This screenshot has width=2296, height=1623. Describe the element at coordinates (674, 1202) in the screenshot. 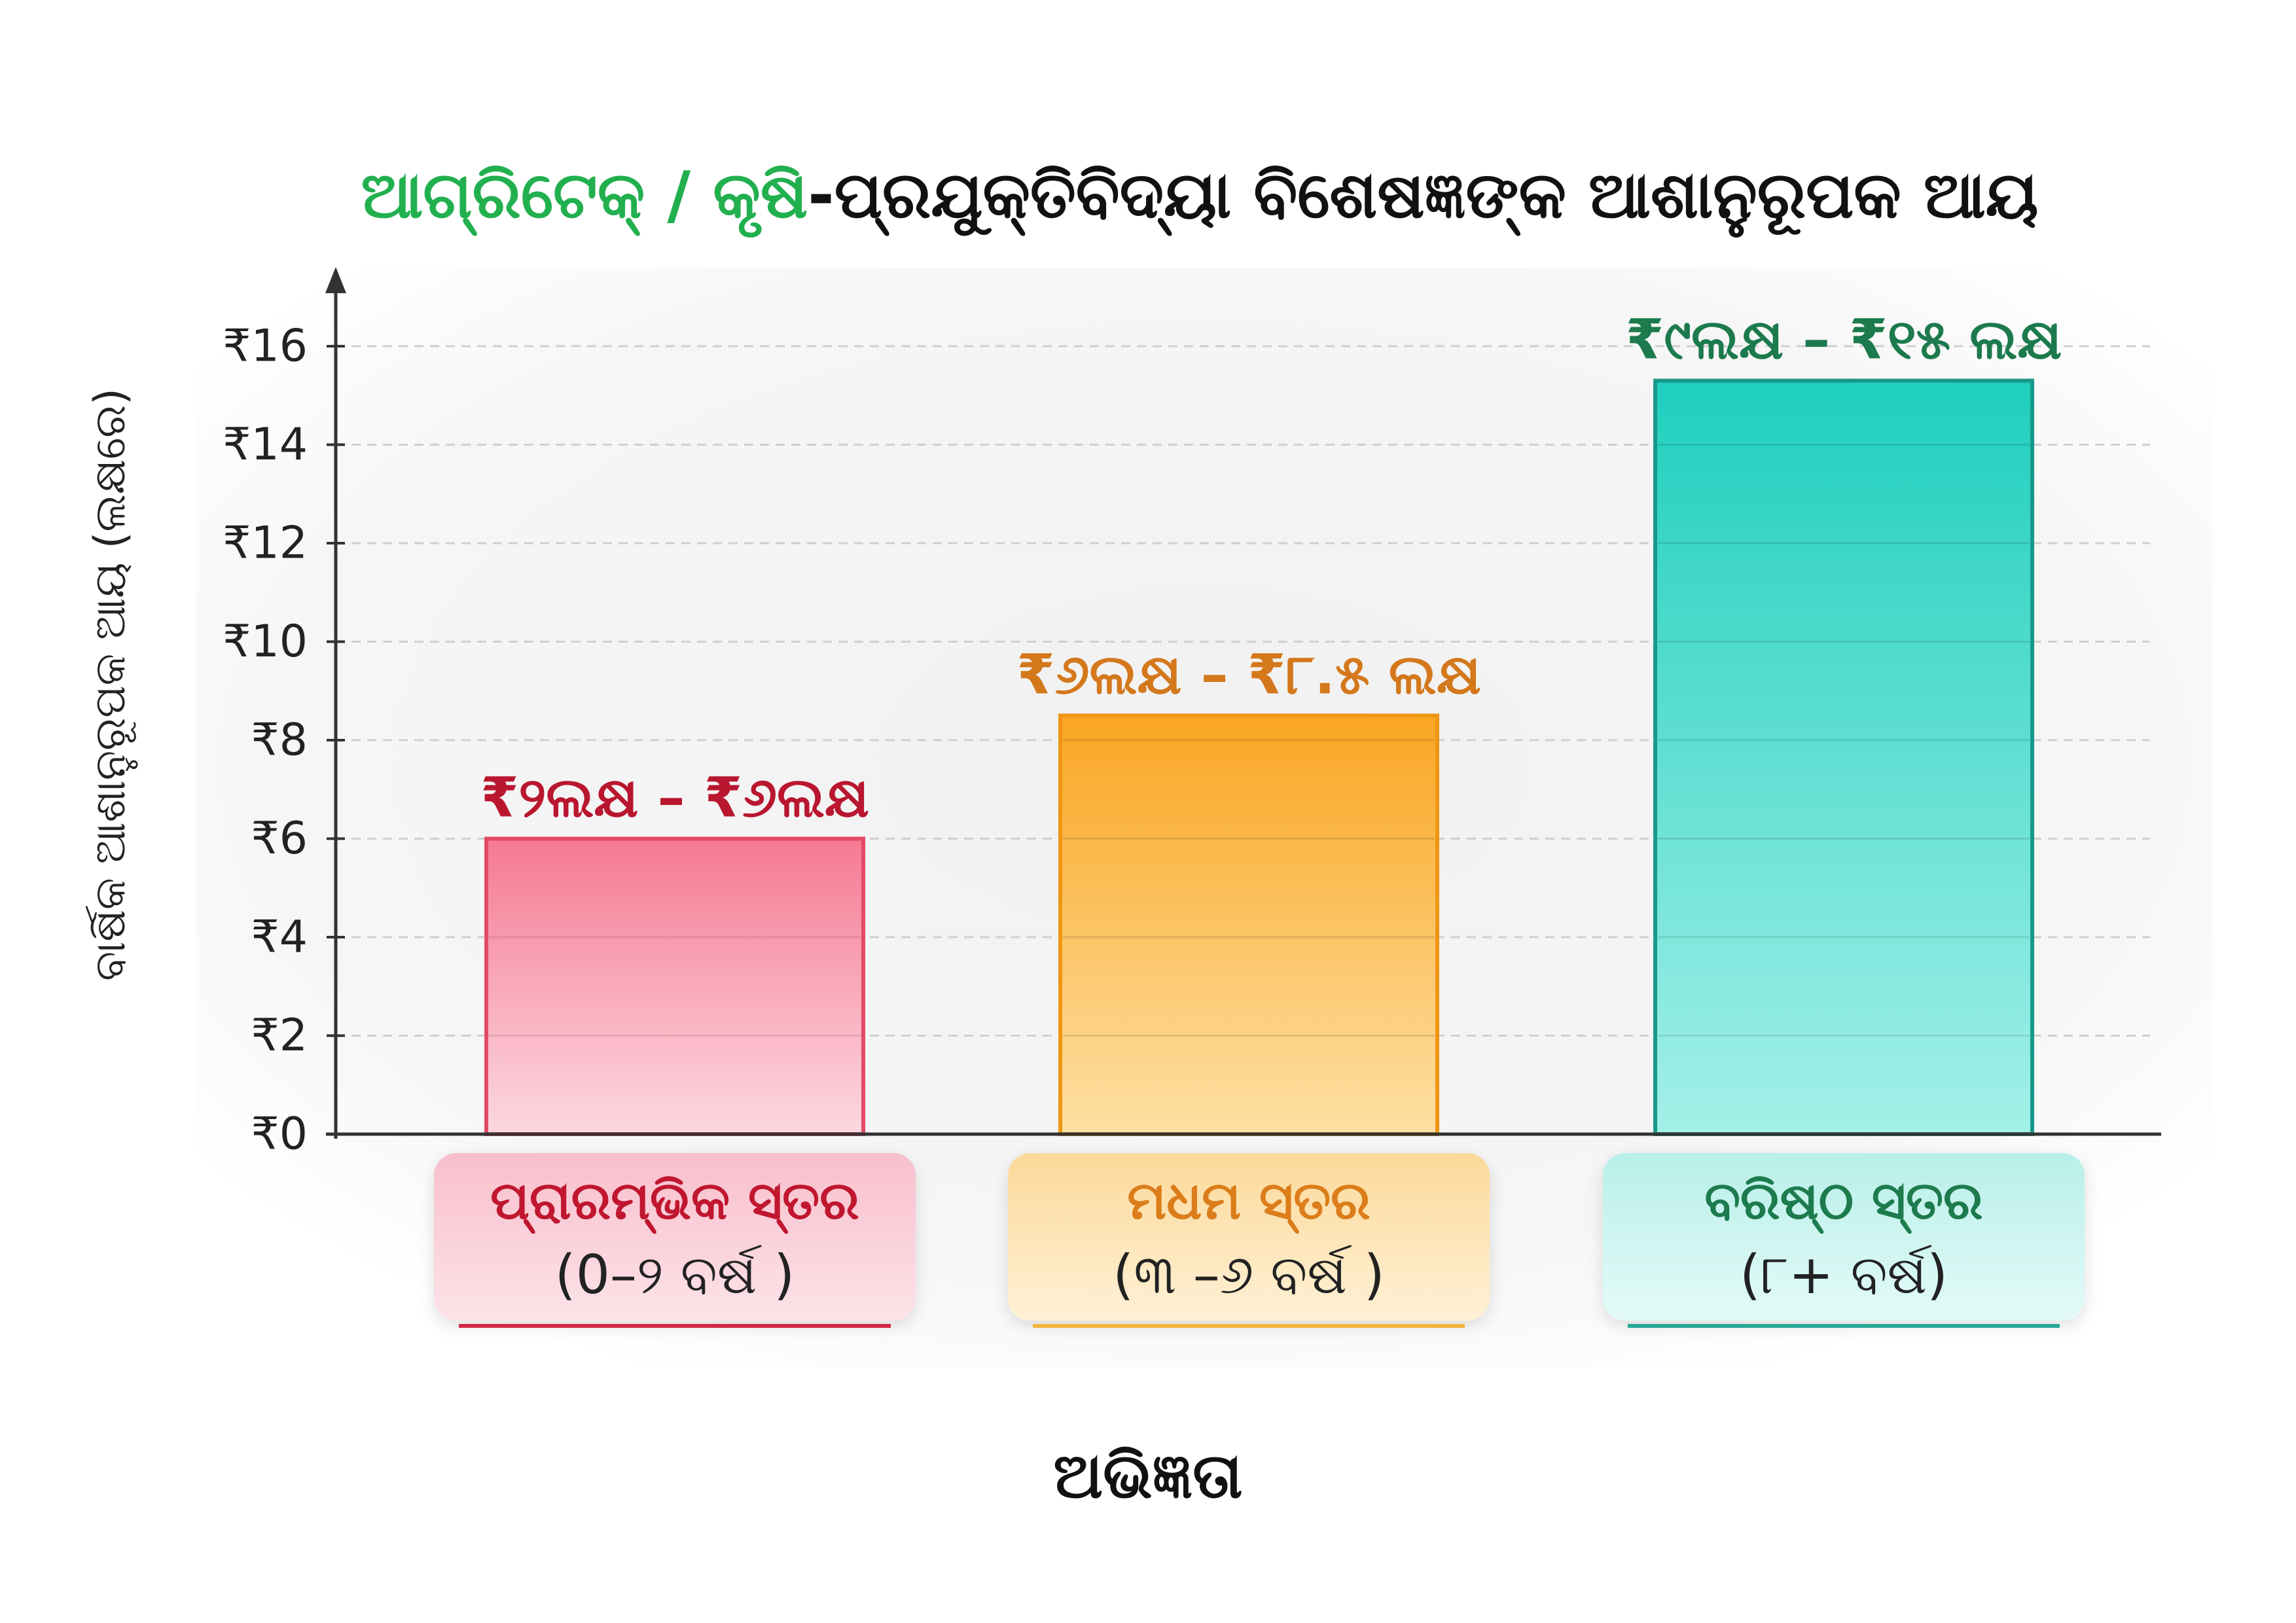

I see `x-tick-label: ପ୍ରାରମ୍ଭିକ ସ୍ତର` at that location.